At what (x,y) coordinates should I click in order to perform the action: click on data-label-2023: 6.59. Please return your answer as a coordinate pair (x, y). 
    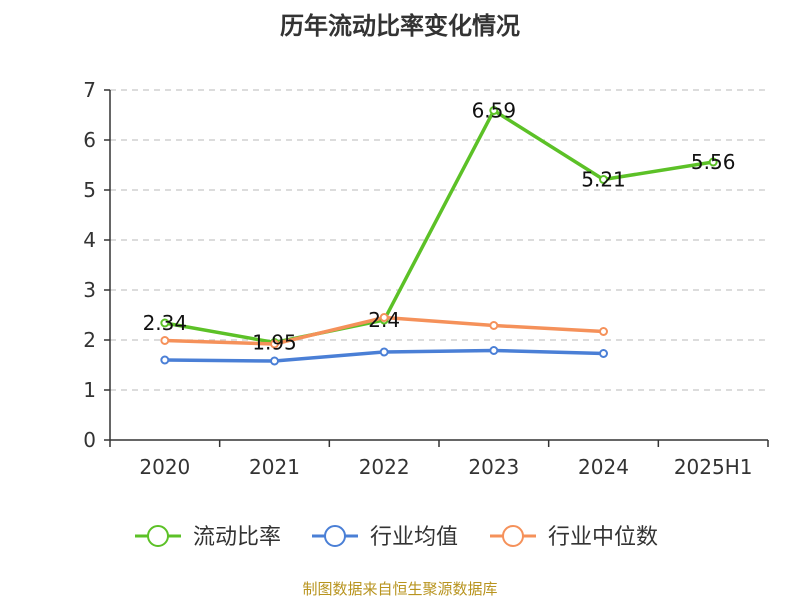
    Looking at the image, I should click on (494, 111).